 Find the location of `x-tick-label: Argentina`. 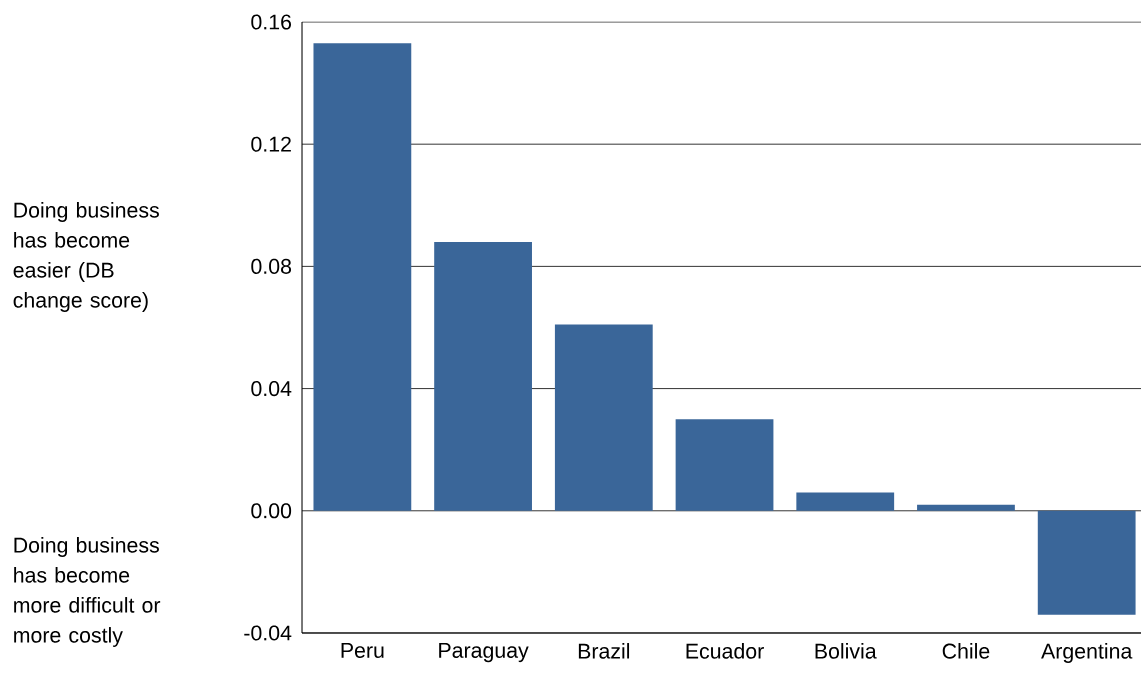

x-tick-label: Argentina is located at coordinates (1087, 653).